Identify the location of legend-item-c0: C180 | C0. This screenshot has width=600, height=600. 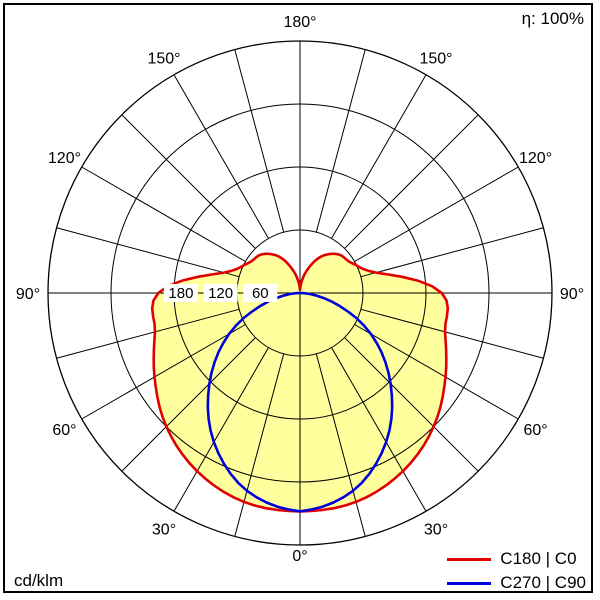
(516, 559).